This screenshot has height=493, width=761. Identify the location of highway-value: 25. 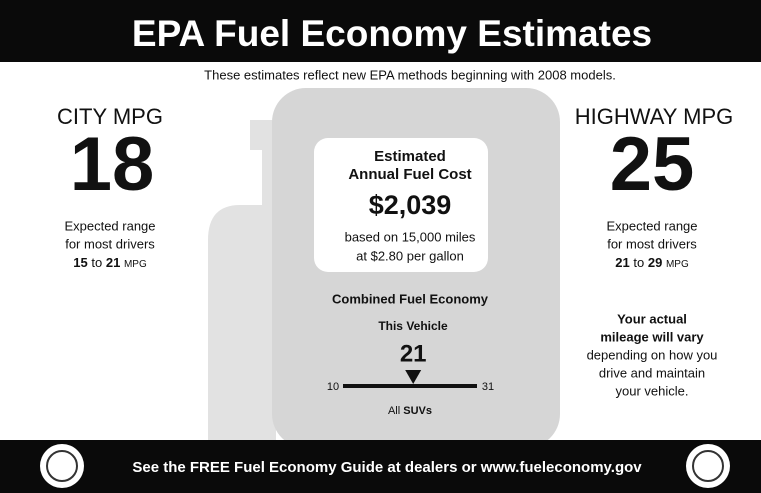
(652, 164).